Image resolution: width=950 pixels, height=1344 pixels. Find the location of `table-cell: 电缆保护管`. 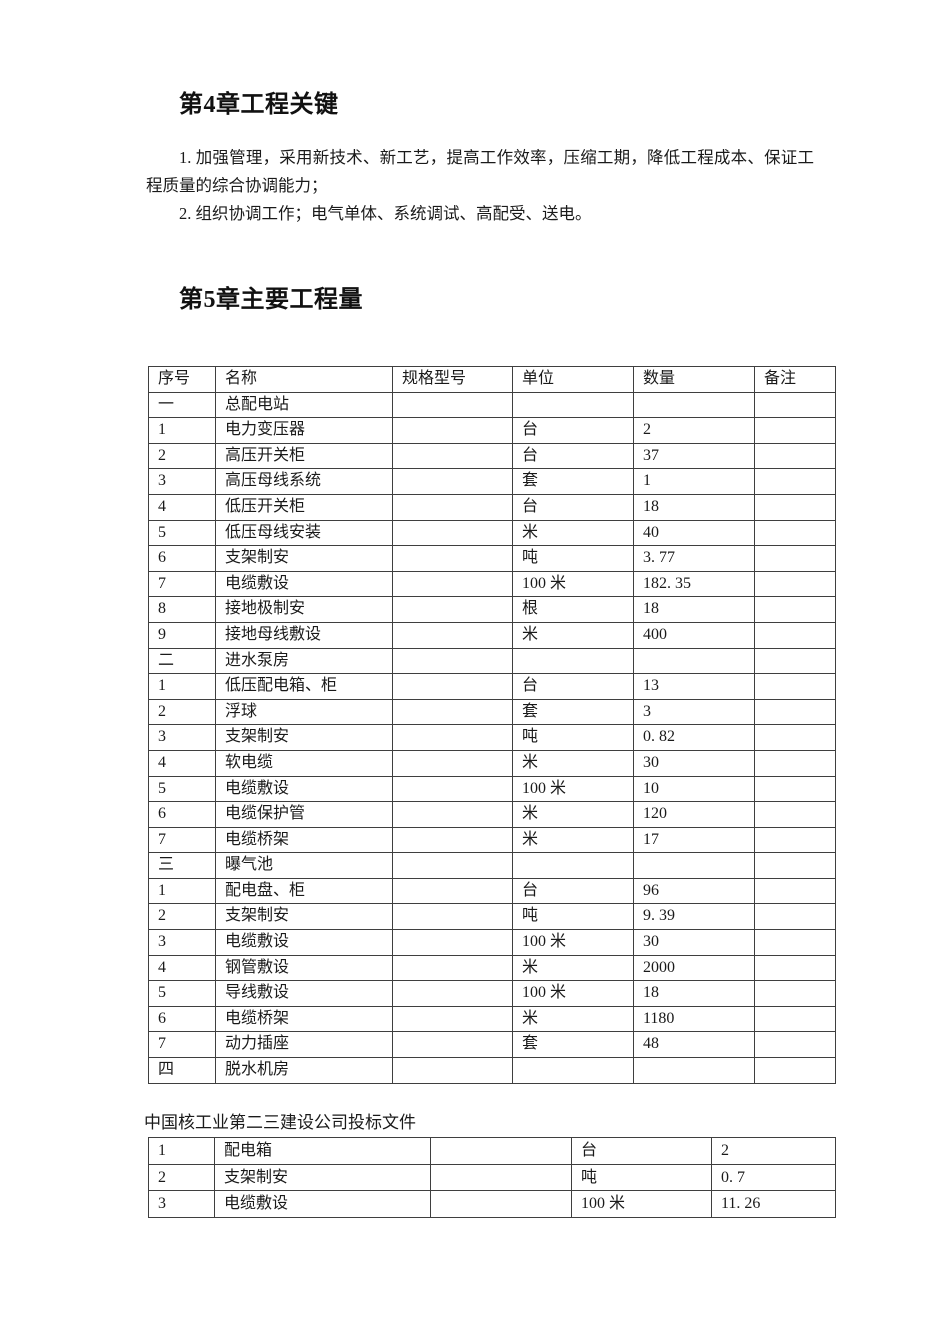

table-cell: 电缆保护管 is located at coordinates (304, 814).